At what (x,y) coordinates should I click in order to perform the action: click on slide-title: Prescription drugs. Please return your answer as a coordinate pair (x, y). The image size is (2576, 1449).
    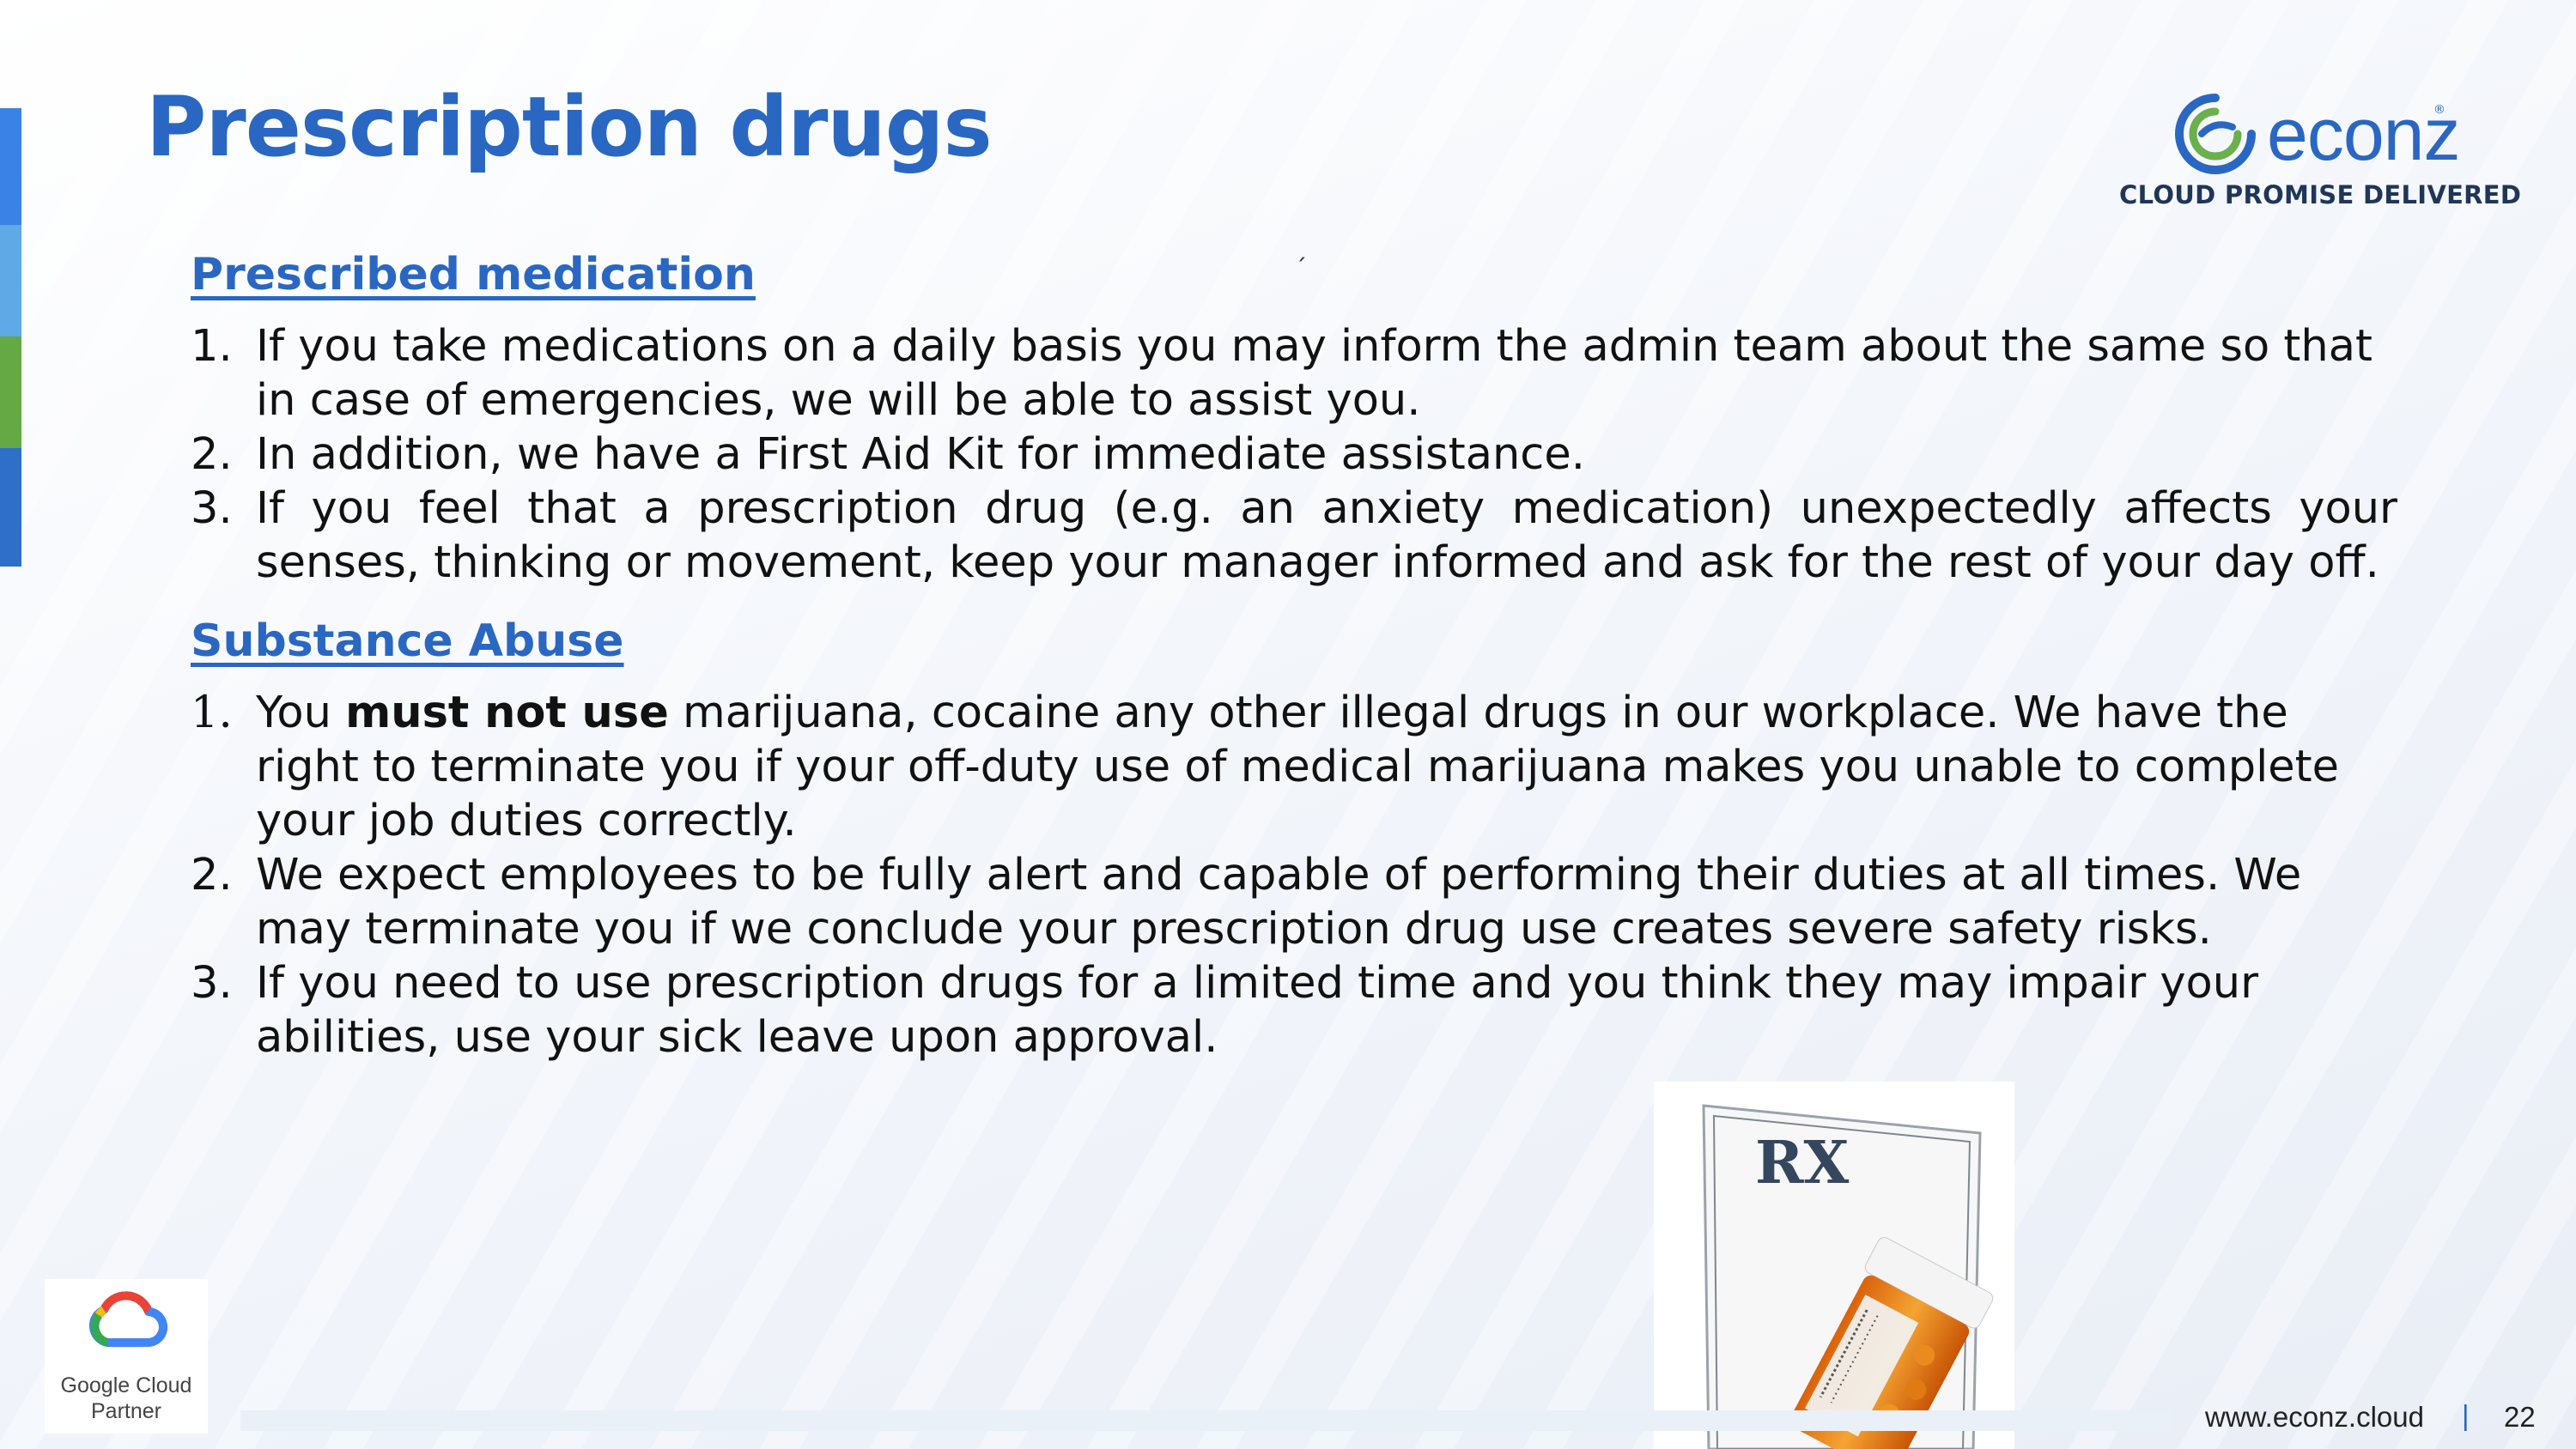
    Looking at the image, I should click on (569, 127).